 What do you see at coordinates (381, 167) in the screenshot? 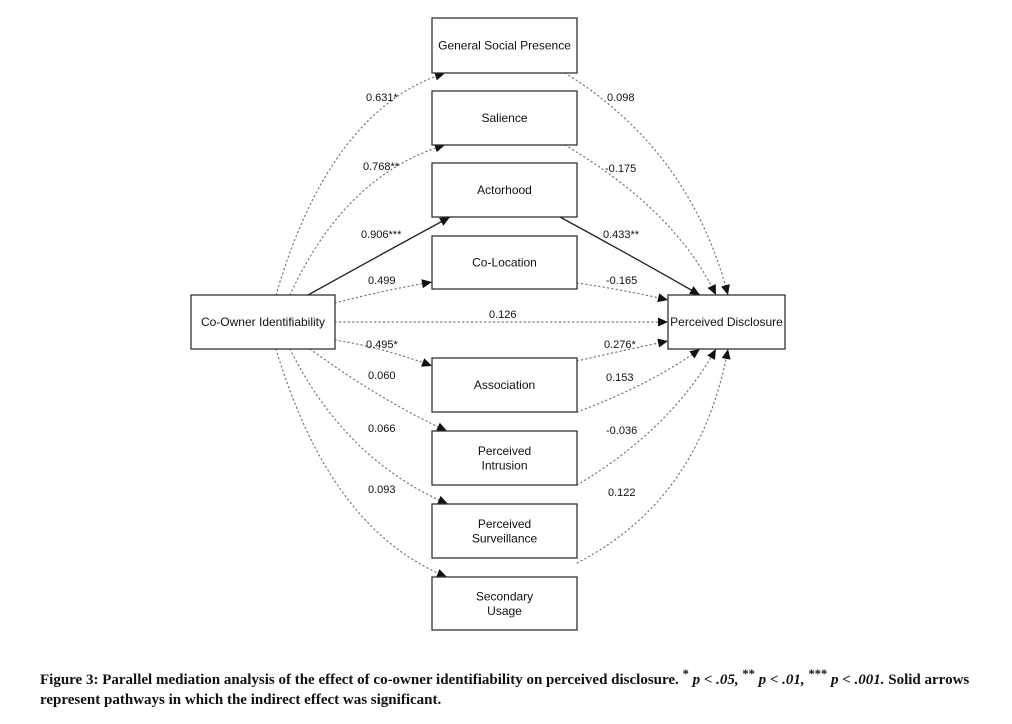
I see `coef-a-2: 0.768**` at bounding box center [381, 167].